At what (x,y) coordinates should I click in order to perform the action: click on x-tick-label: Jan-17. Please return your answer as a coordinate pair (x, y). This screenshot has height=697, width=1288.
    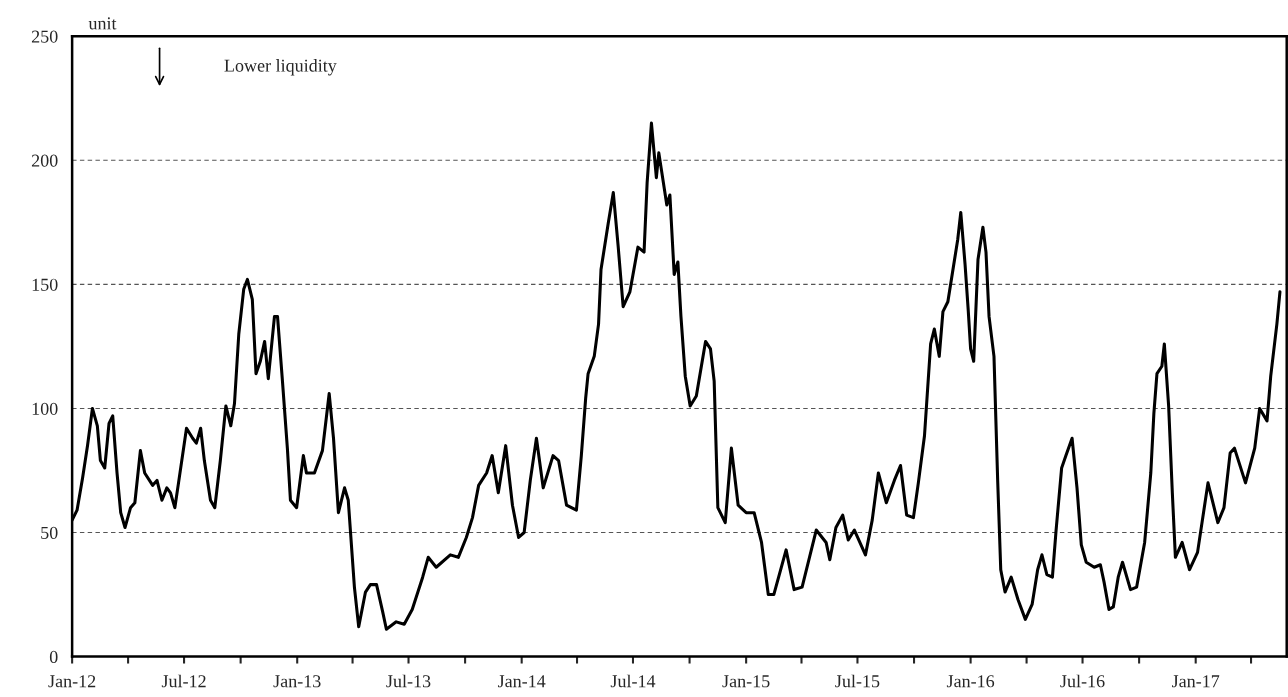
    Looking at the image, I should click on (1196, 681).